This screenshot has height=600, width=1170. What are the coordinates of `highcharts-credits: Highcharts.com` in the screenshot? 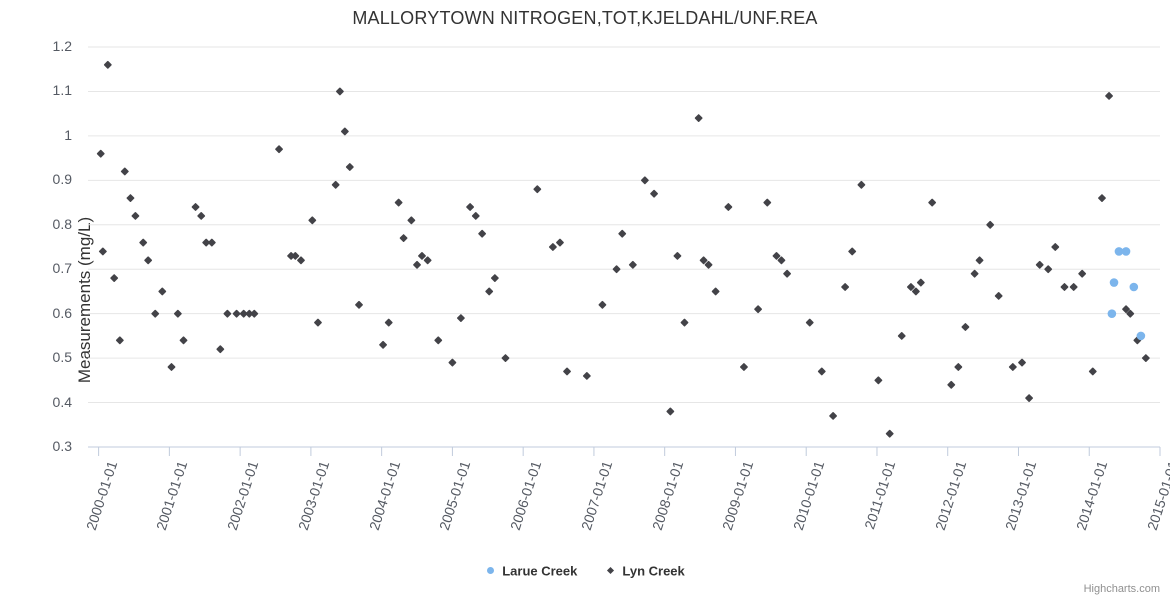 It's located at (1121, 589).